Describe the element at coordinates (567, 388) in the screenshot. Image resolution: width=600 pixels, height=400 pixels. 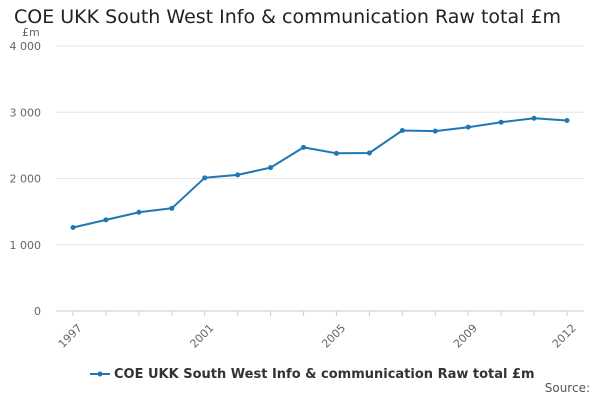
I see `source-label: Source:` at that location.